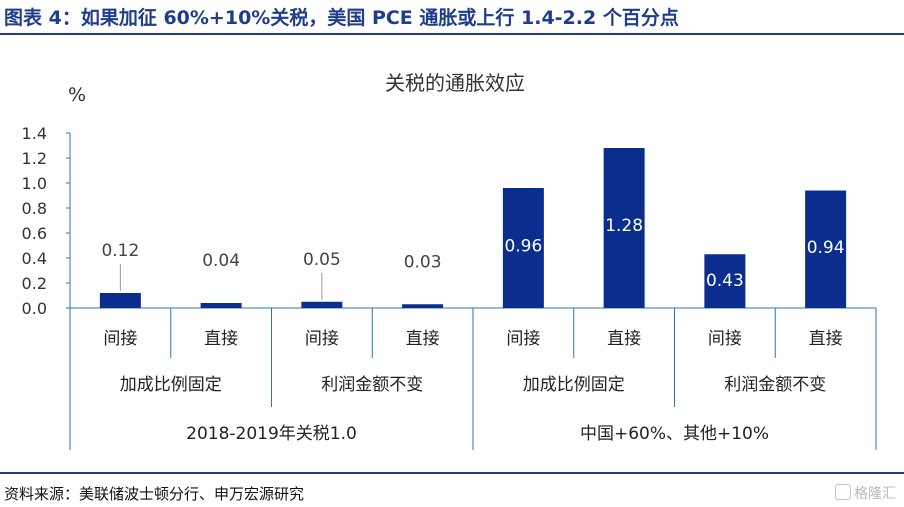  I want to click on scenario-label: 2018-2019年关税1.0, so click(271, 434).